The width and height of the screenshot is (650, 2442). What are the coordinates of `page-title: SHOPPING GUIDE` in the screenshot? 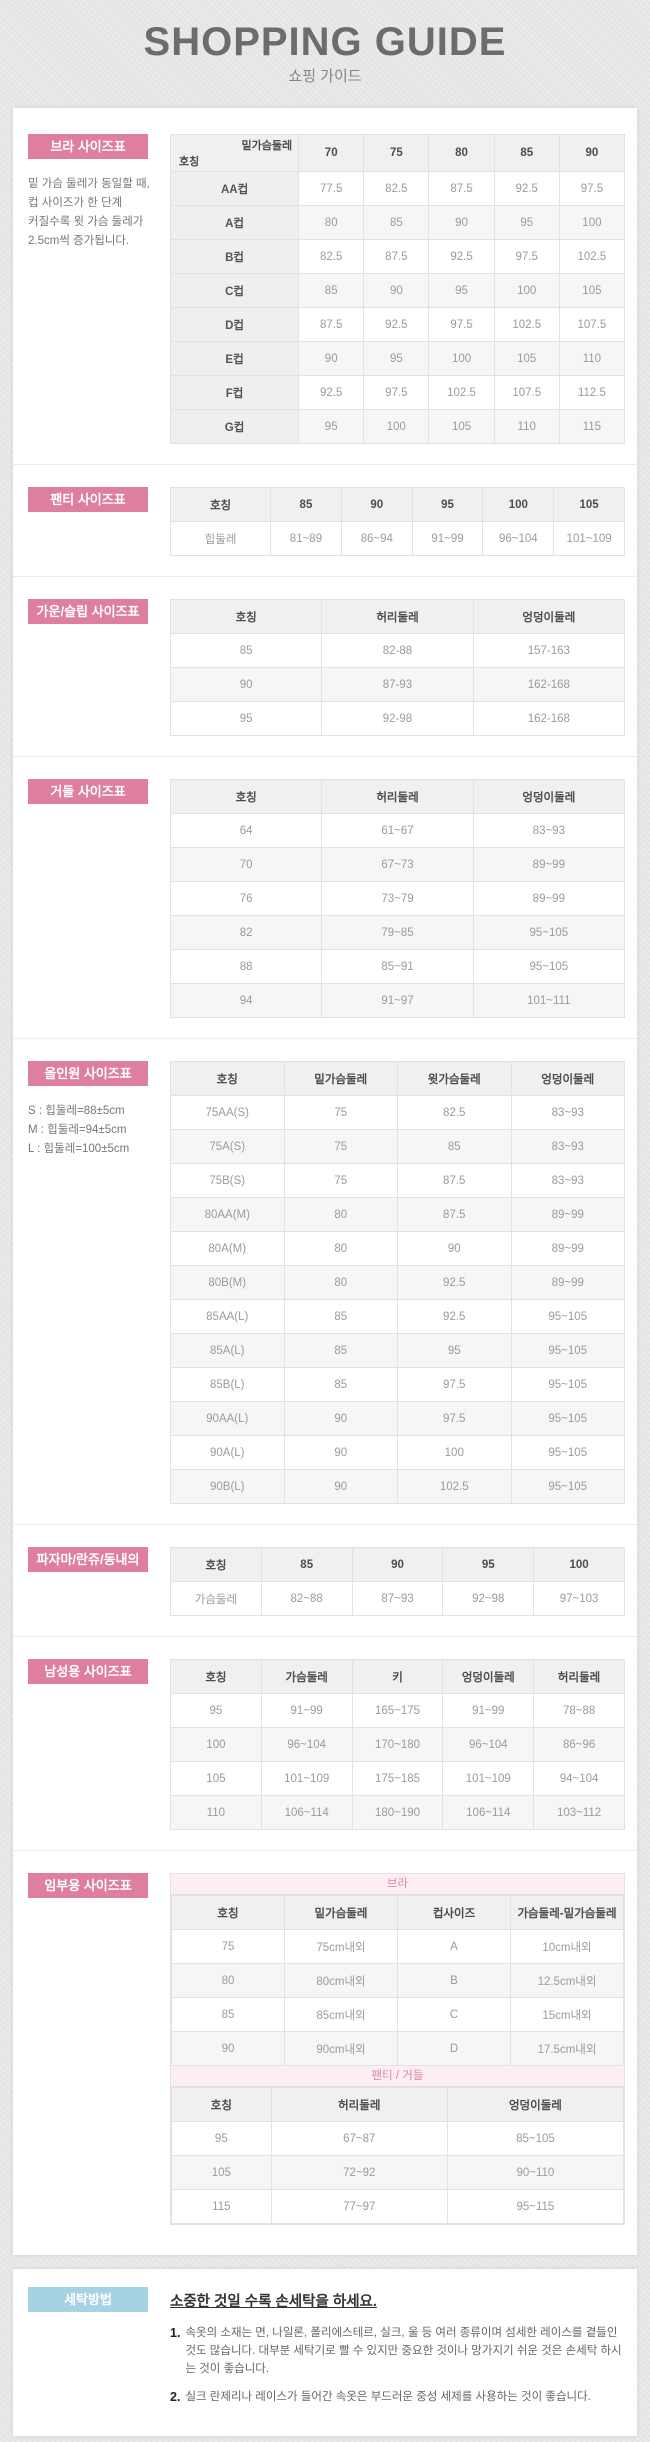 It's located at (325, 42).